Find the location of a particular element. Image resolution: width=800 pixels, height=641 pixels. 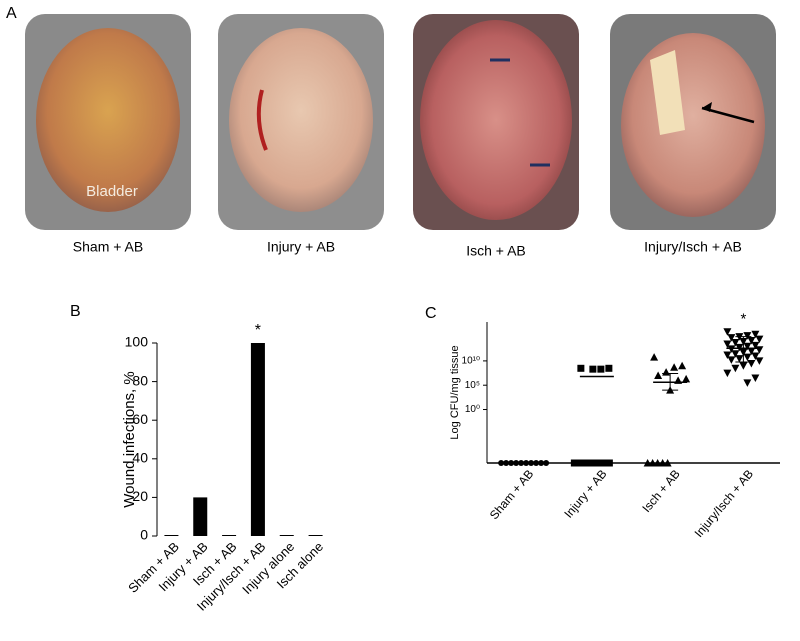

y-axis-label: Wound infections, % is located at coordinates (129, 439).